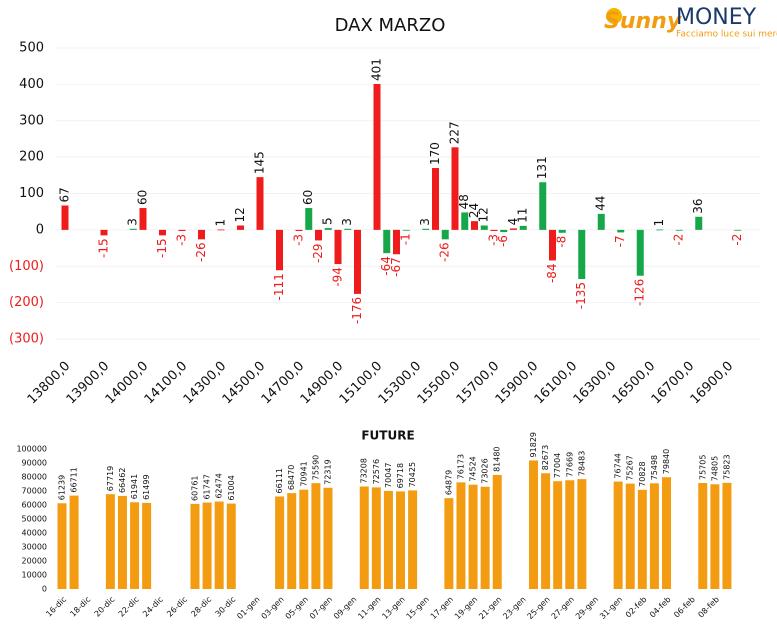 The height and width of the screenshot is (624, 777). Describe the element at coordinates (455, 132) in the screenshot. I see `data-label: 227` at that location.